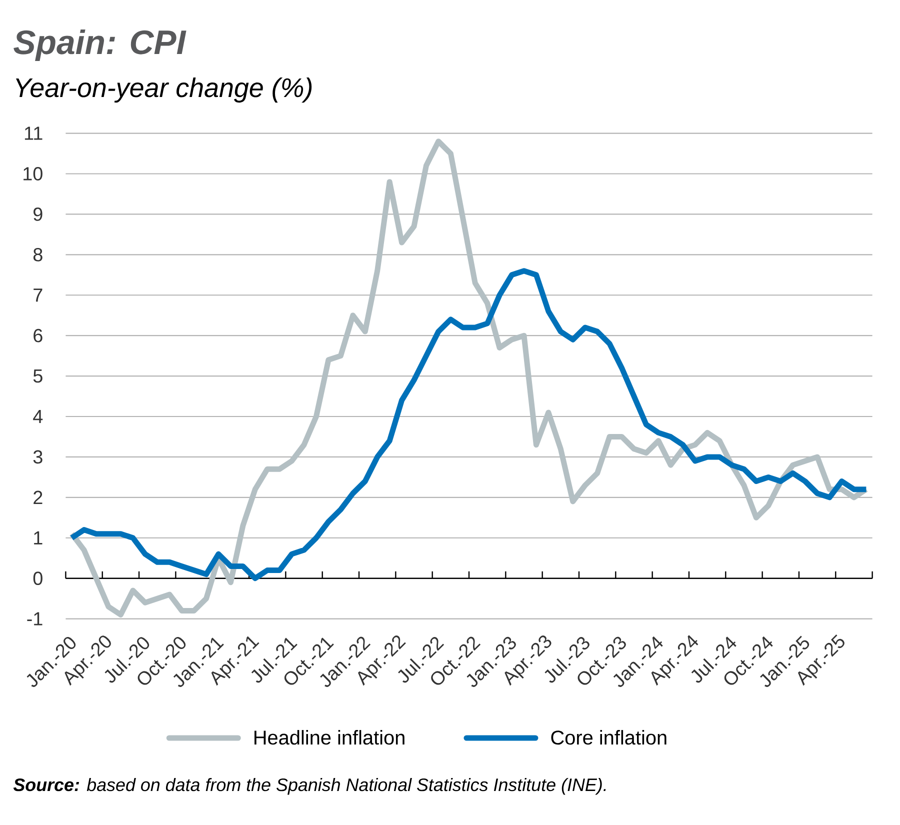 The width and height of the screenshot is (900, 825). Describe the element at coordinates (37, 457) in the screenshot. I see `y-tick-label: 3` at that location.